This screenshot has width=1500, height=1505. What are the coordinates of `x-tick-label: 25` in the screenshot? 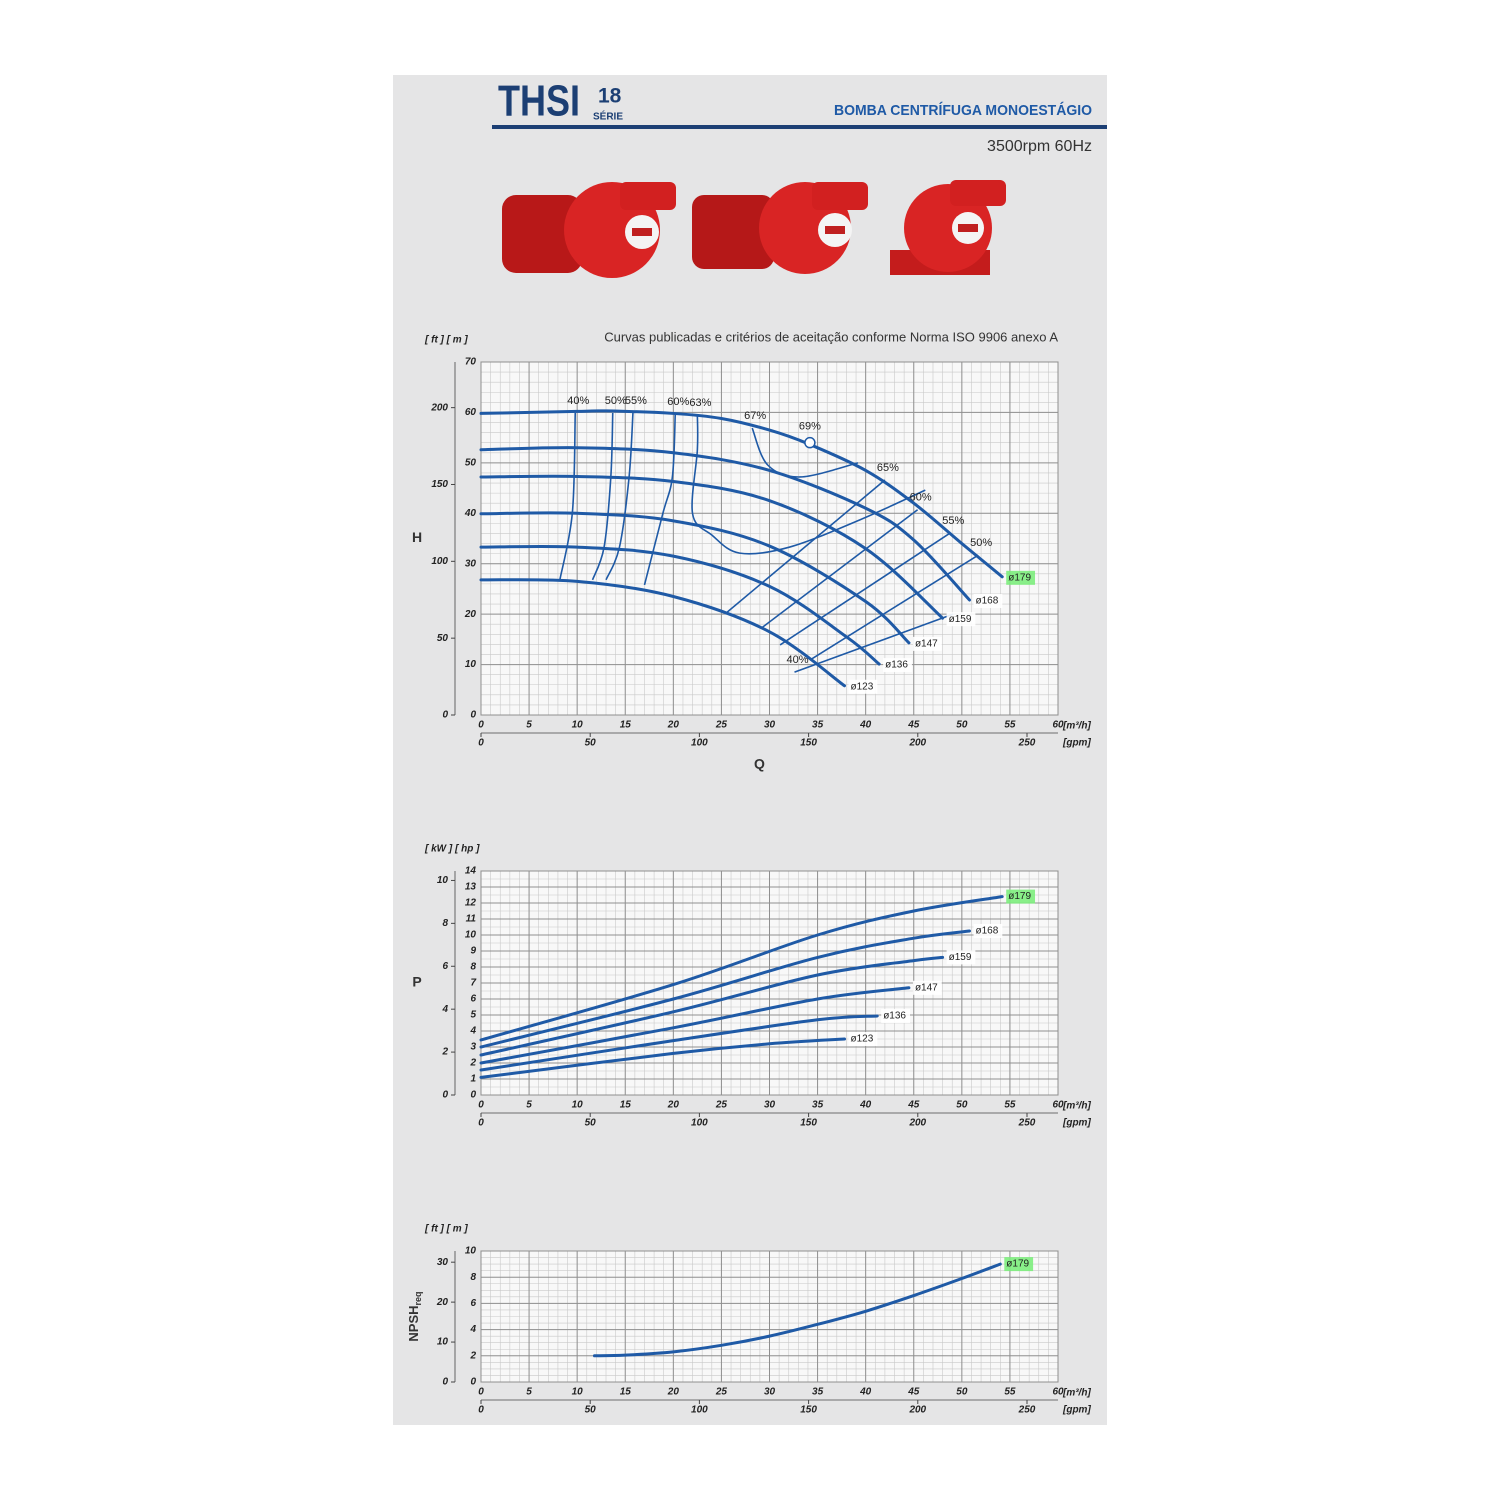 It's located at (721, 1105).